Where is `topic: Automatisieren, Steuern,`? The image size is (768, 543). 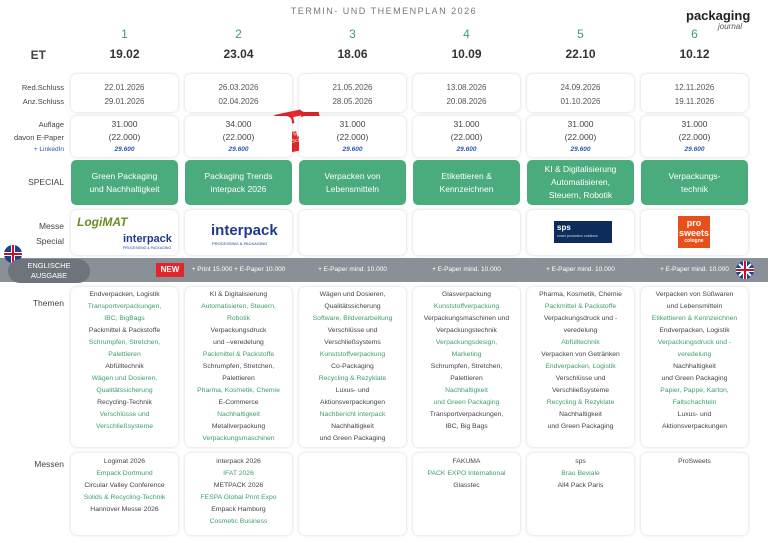 topic: Automatisieren, Steuern, is located at coordinates (238, 306).